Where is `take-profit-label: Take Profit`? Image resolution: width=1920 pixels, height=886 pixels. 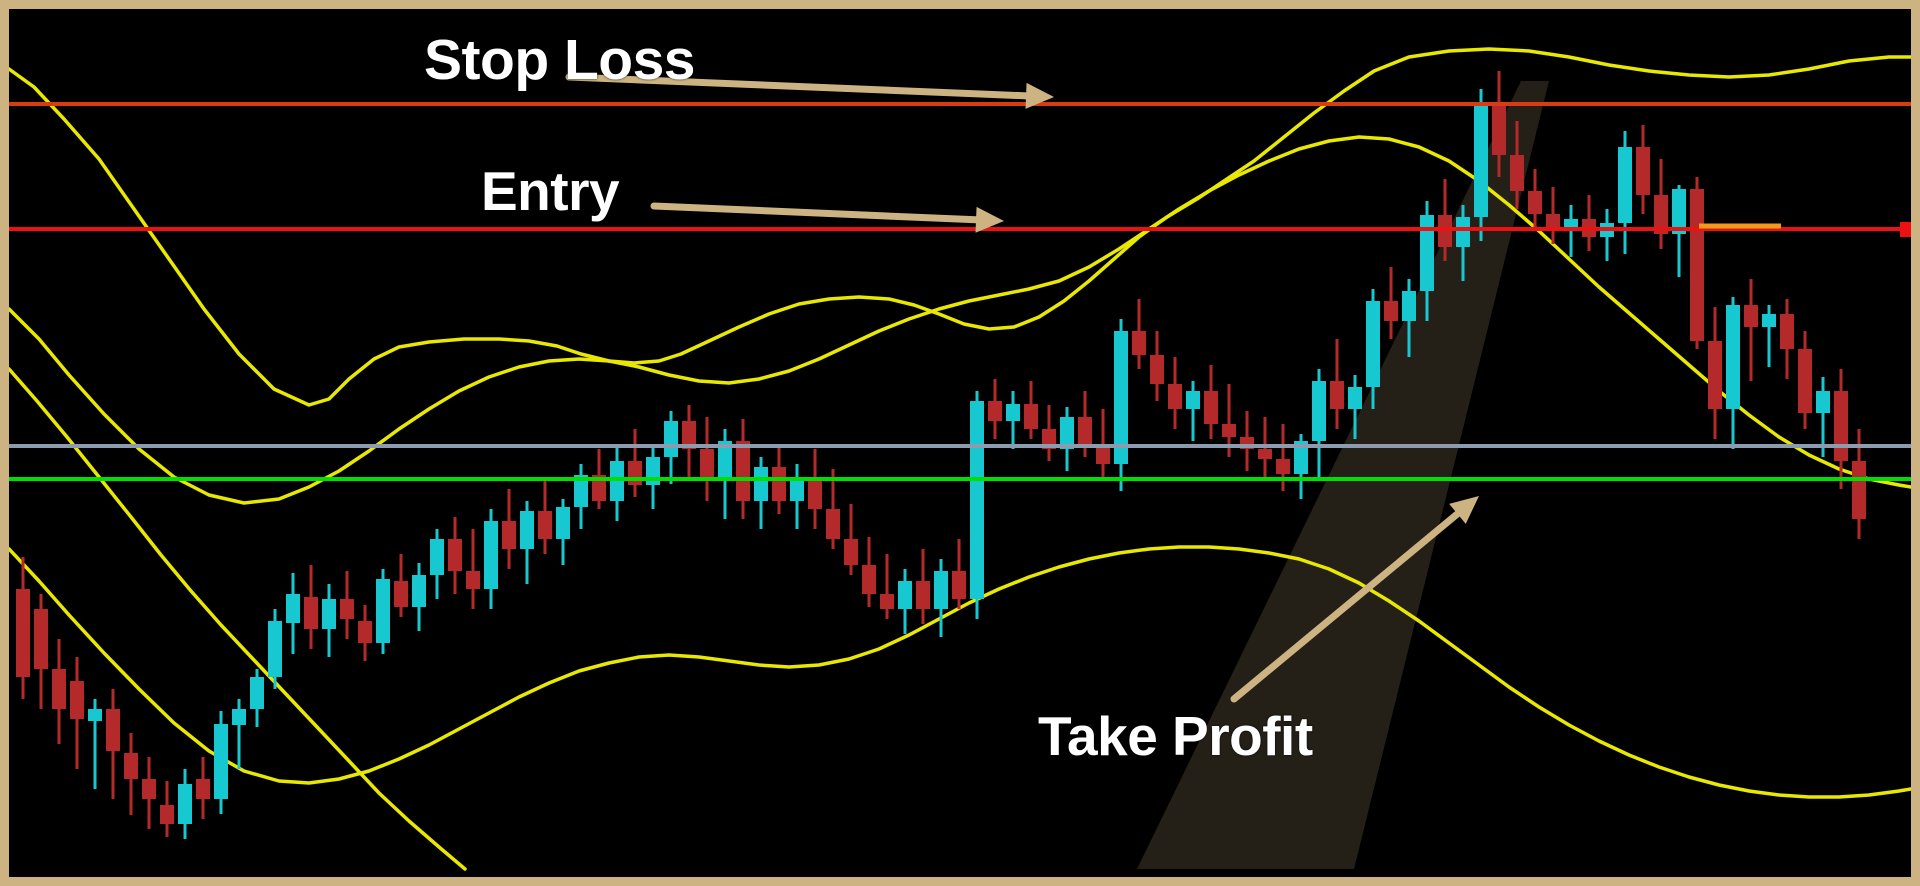
take-profit-label: Take Profit is located at coordinates (1175, 736).